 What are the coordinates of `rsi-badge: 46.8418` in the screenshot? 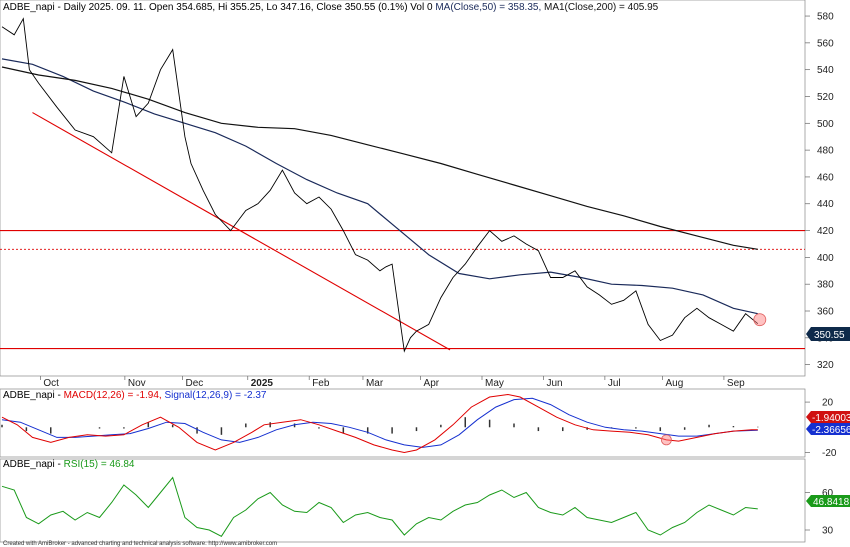 It's located at (828, 501).